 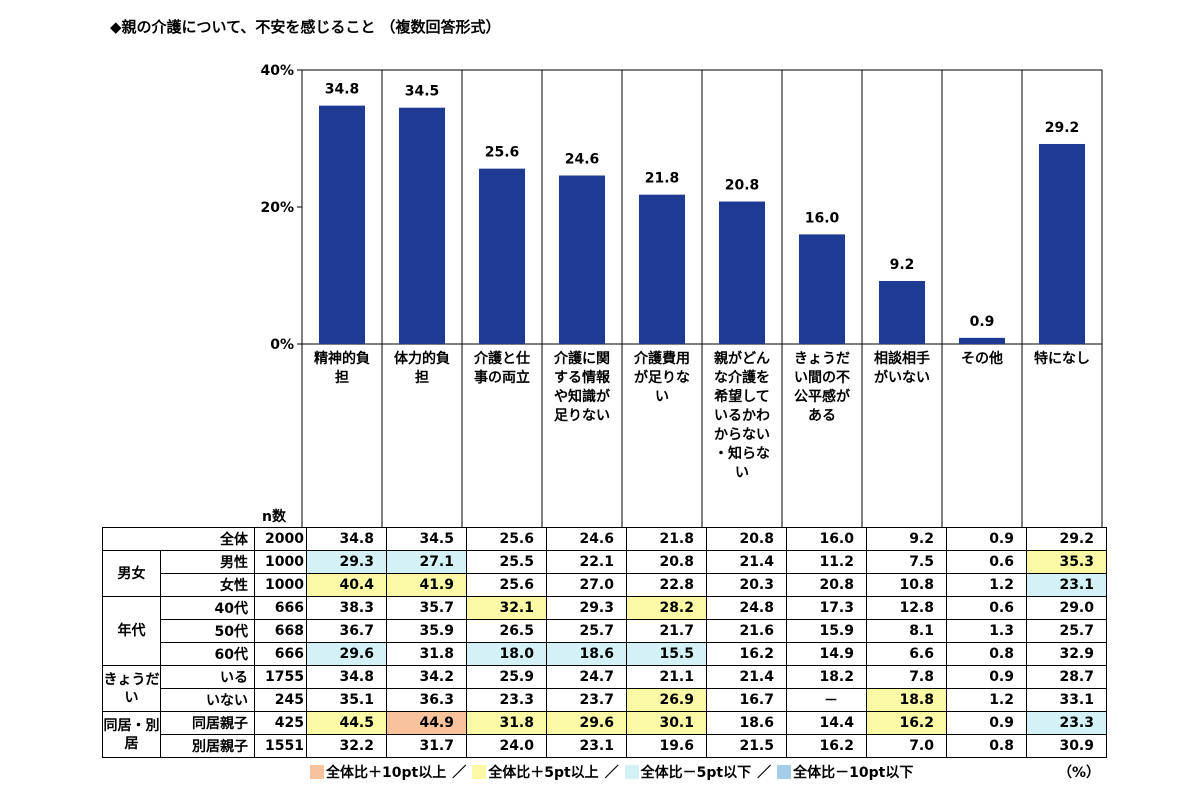 I want to click on value-cell: 16.2, so click(x=906, y=723).